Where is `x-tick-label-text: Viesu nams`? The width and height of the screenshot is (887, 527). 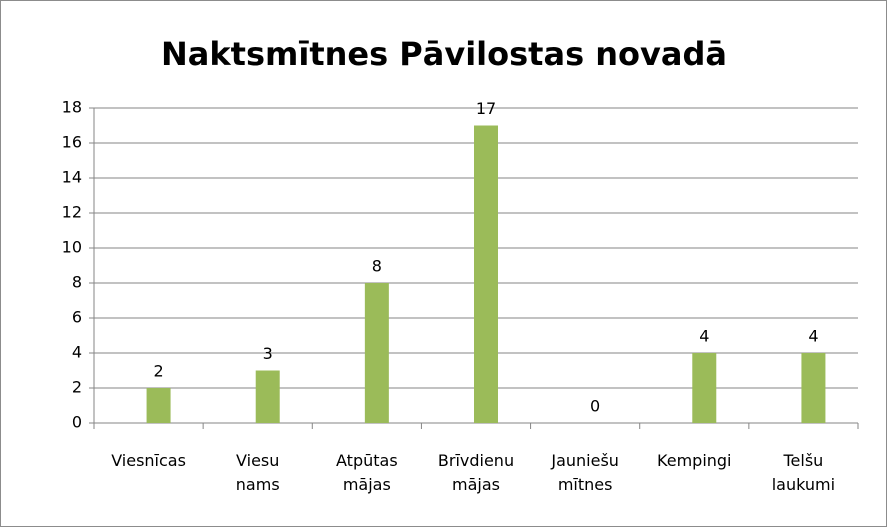 x-tick-label-text: Viesu nams is located at coordinates (257, 472).